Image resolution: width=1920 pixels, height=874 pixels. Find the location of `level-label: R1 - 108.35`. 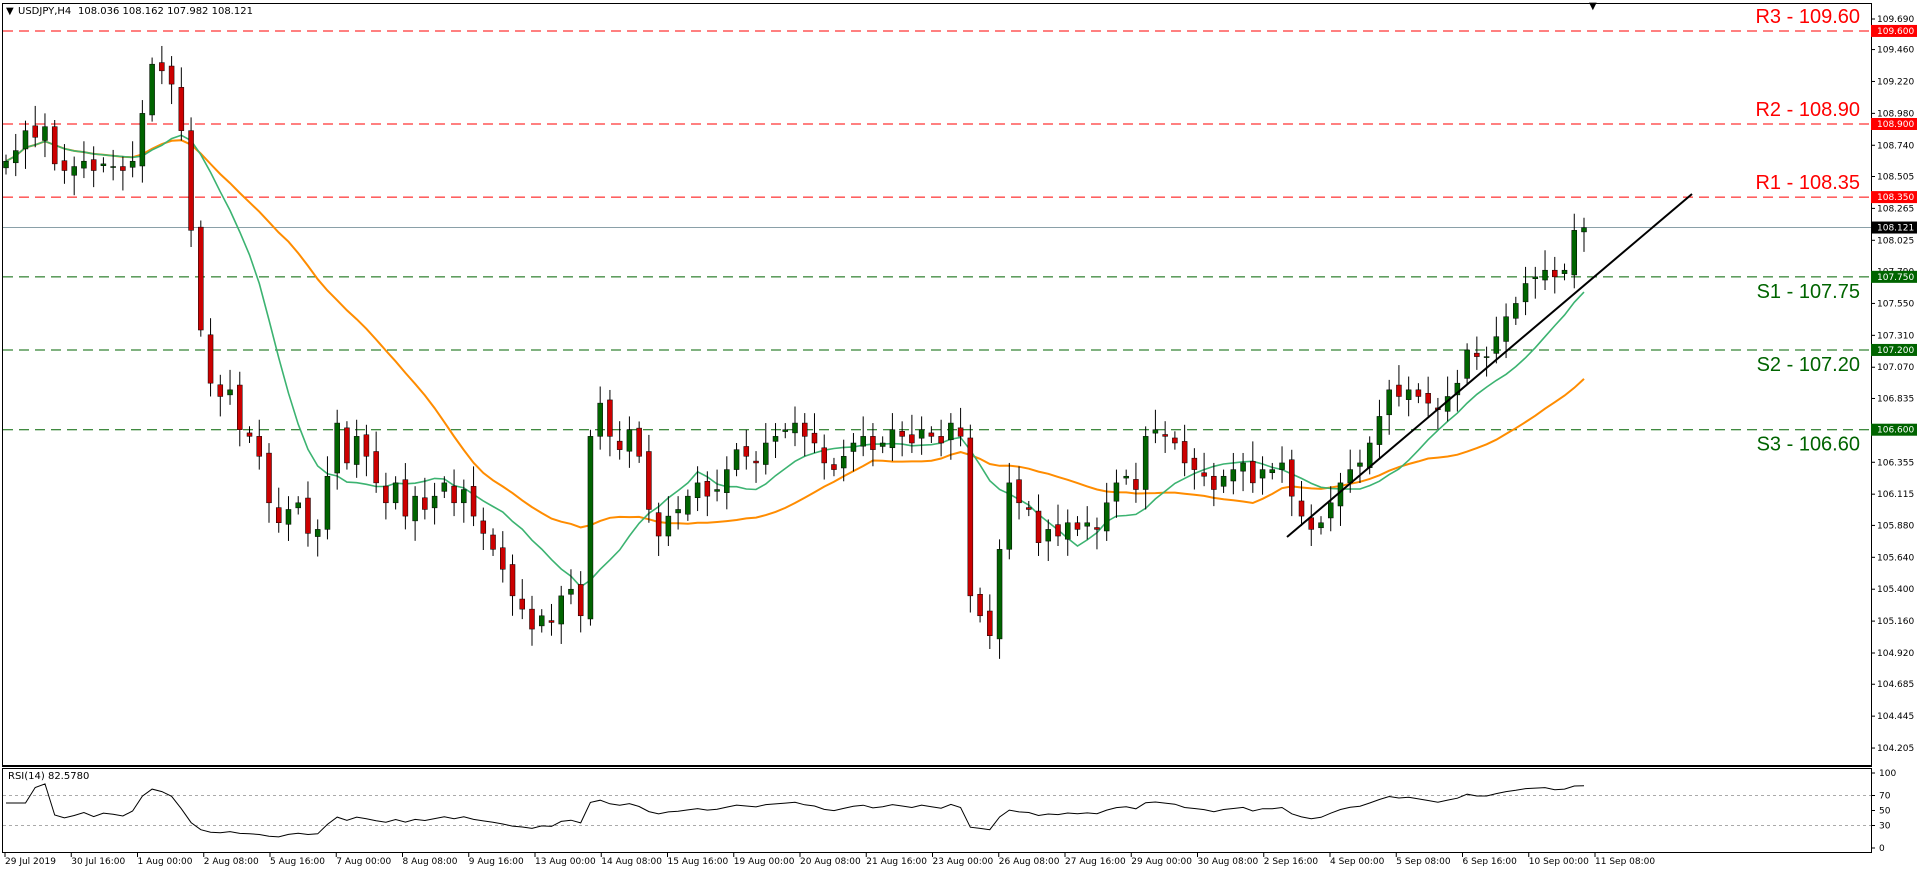

level-label: R1 - 108.35 is located at coordinates (1807, 183).